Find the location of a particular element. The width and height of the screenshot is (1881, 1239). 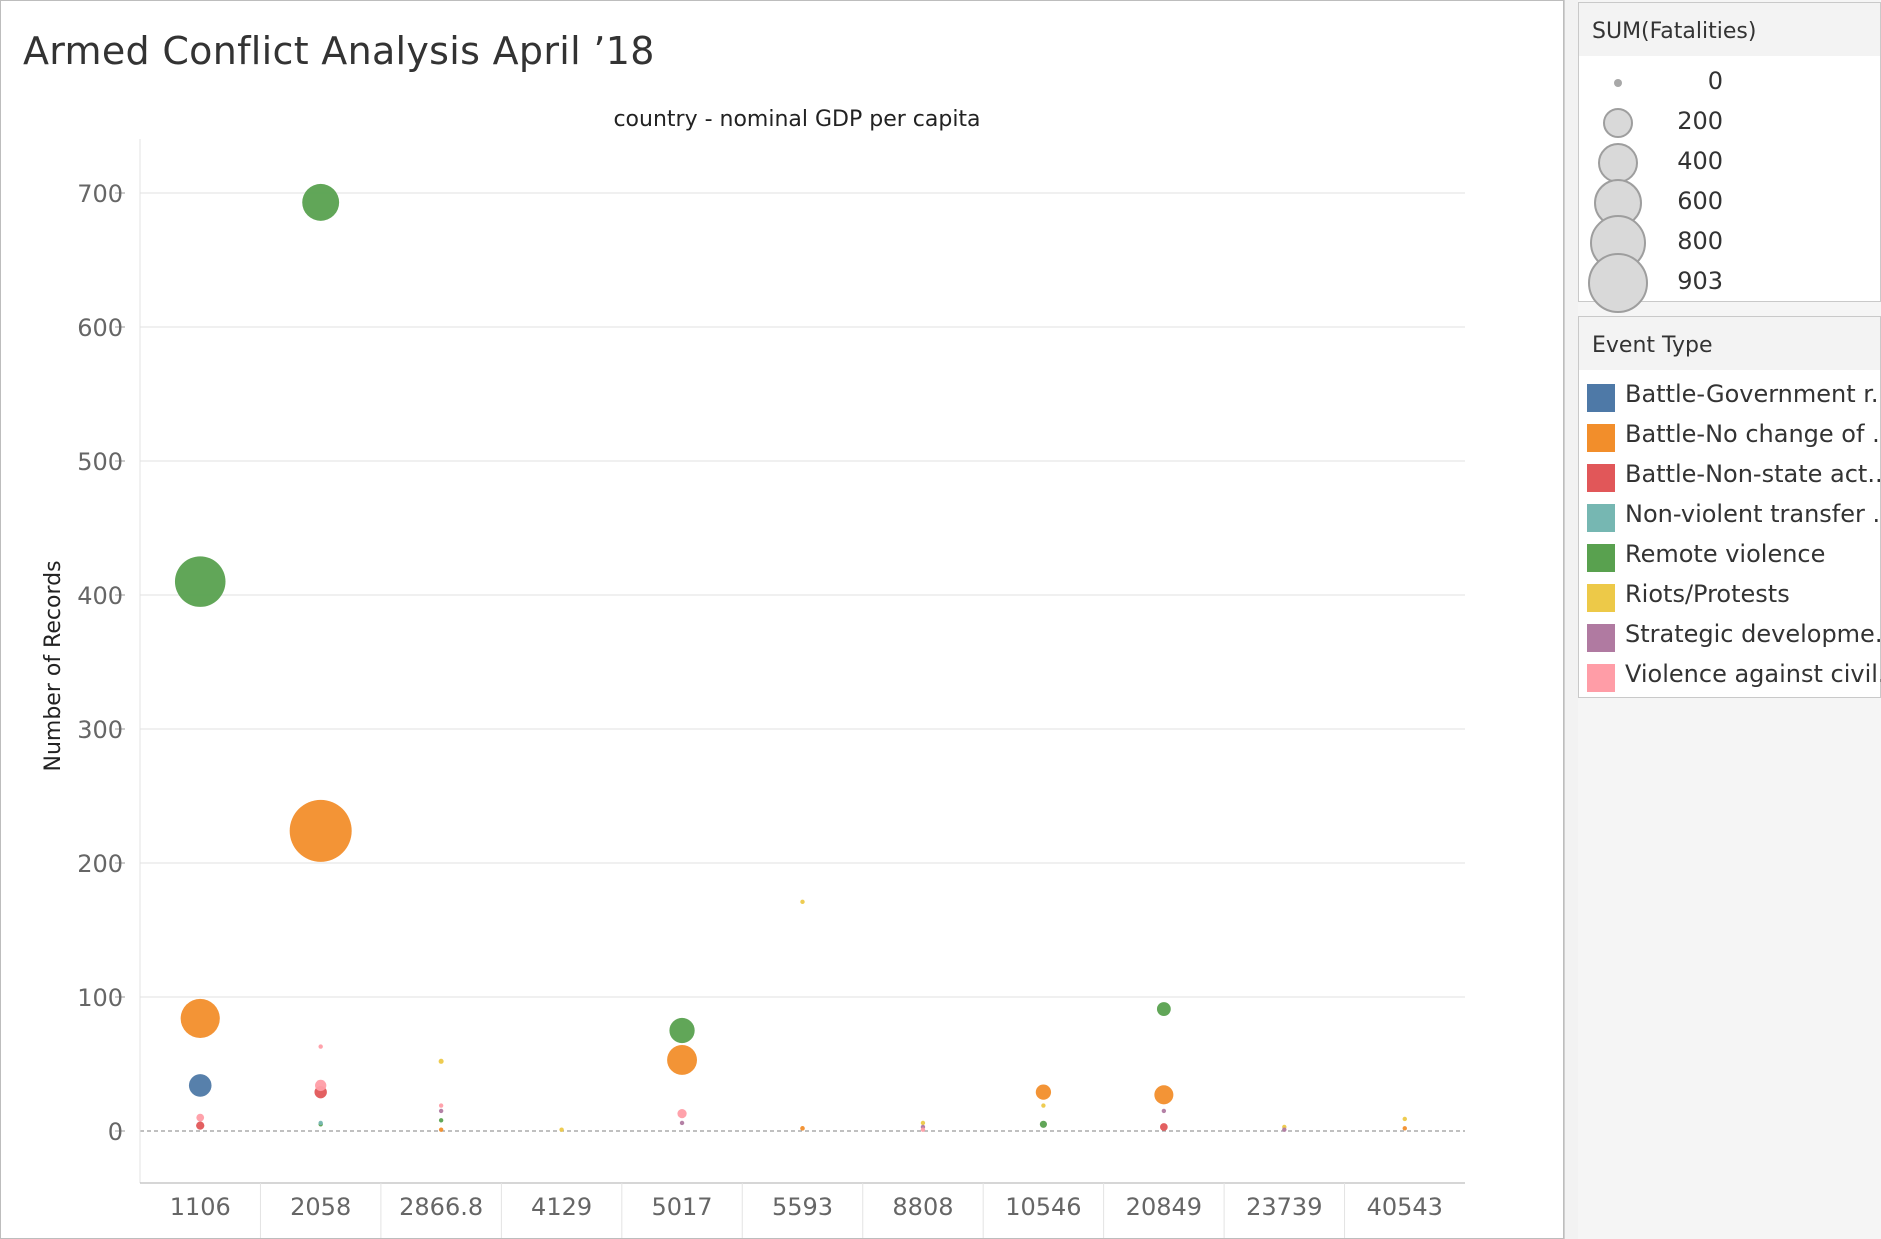

size-legend-item: 0 is located at coordinates (1730, 83).